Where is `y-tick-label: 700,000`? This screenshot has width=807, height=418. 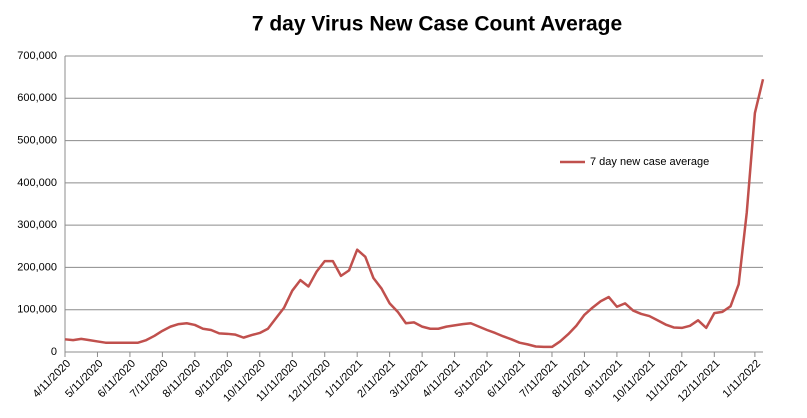 y-tick-label: 700,000 is located at coordinates (37, 56).